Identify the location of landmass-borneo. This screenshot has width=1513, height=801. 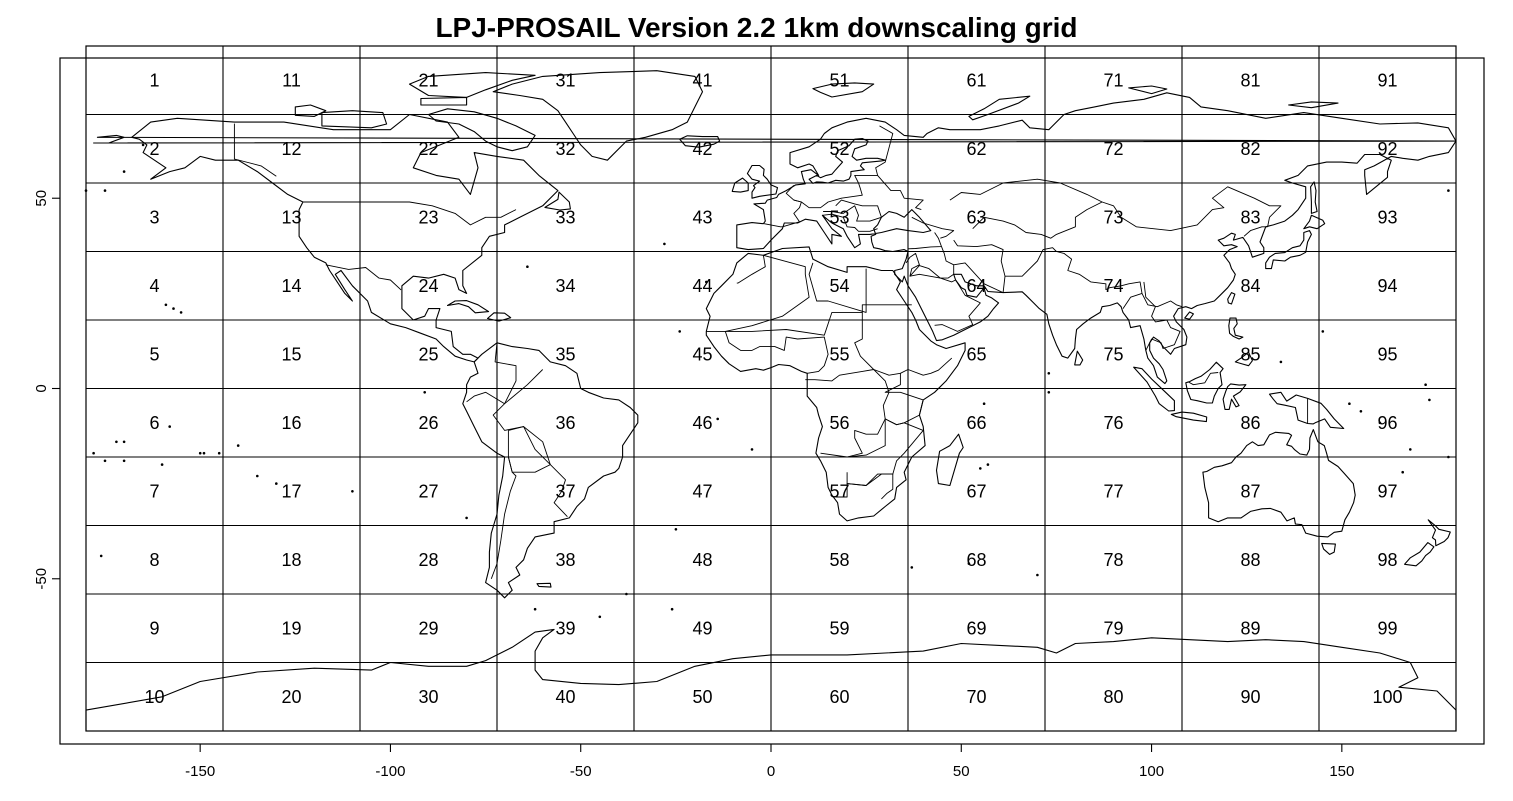
(1204, 382).